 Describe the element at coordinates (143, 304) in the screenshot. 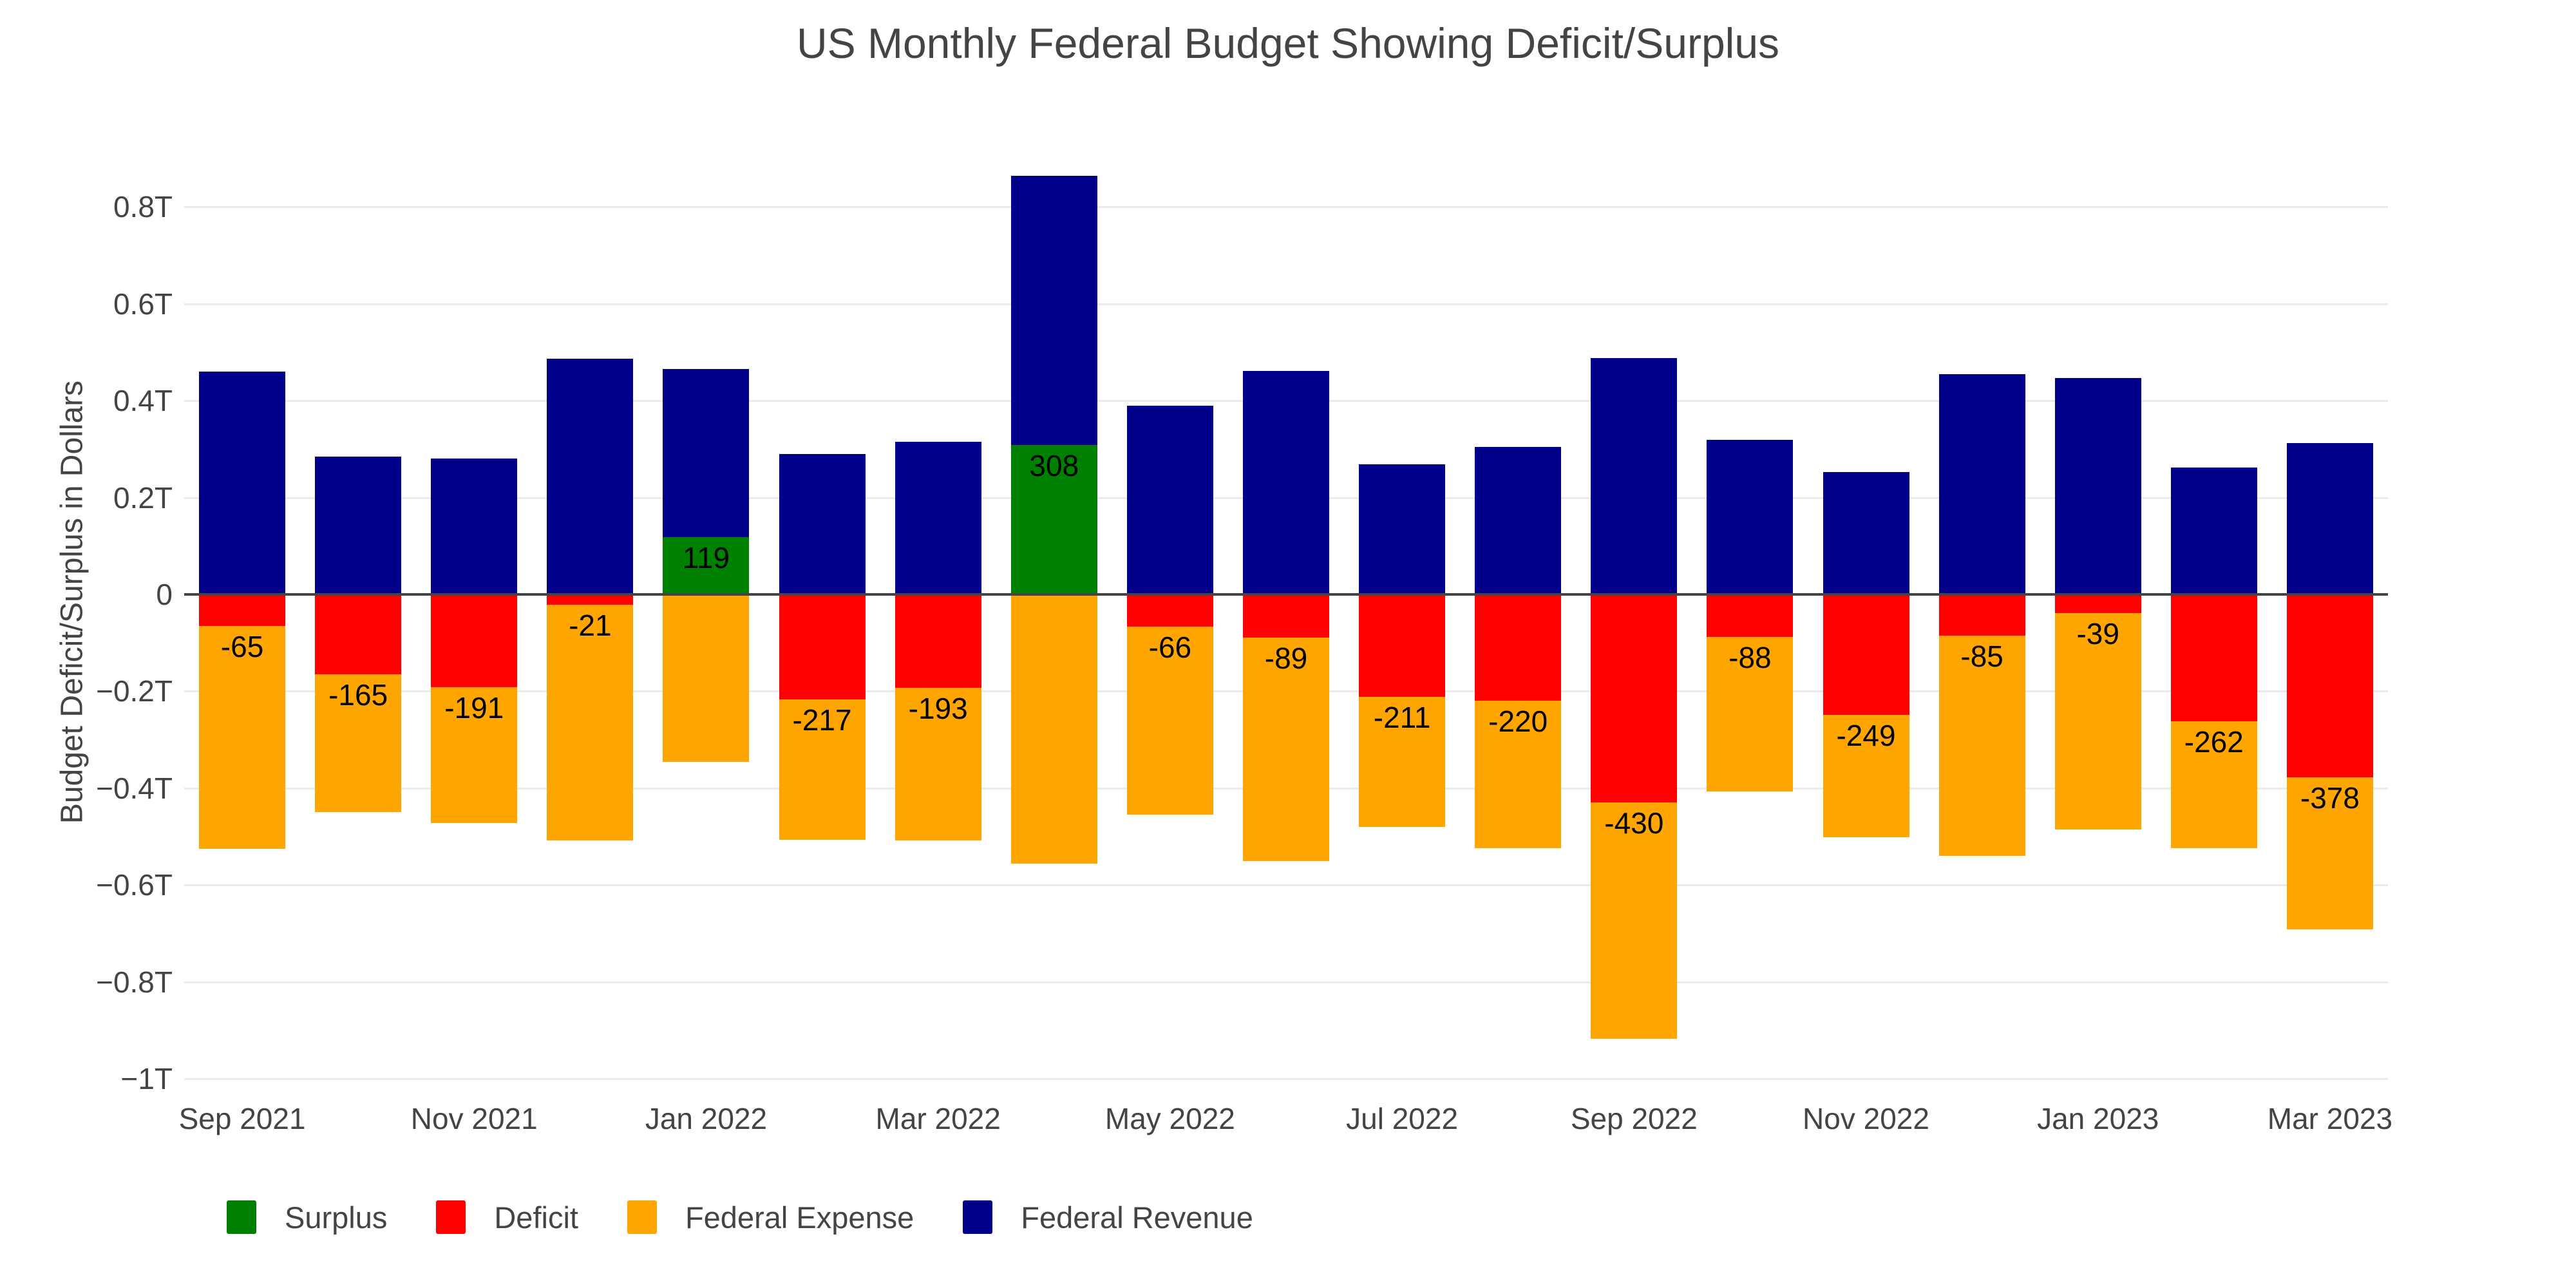

I see `y-tick-label: 0.6T` at that location.